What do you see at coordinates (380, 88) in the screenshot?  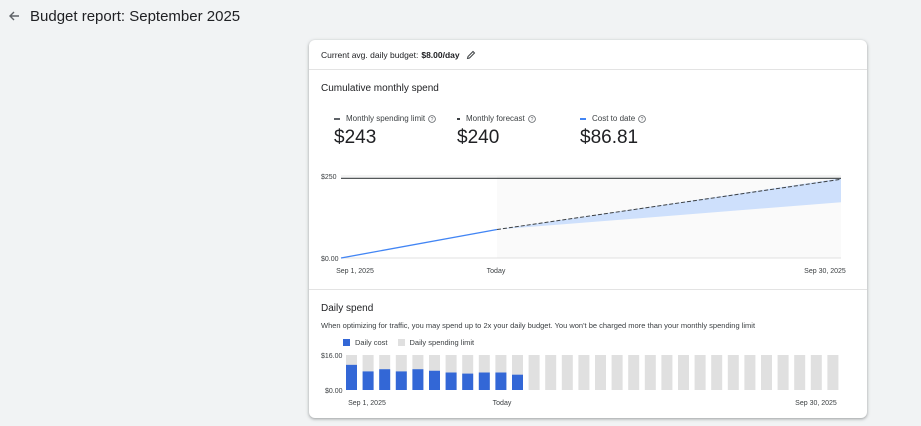 I see `cumulative-spend-title: Cumulative monthly spend` at bounding box center [380, 88].